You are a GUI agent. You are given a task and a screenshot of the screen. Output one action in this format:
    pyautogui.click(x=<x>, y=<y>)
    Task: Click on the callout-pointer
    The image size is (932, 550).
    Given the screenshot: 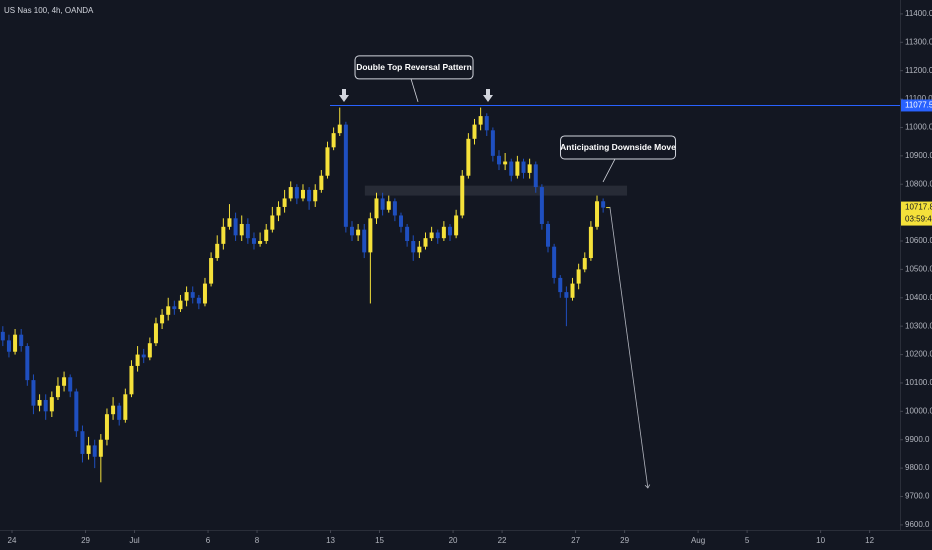 What is the action you would take?
    pyautogui.click(x=414, y=90)
    